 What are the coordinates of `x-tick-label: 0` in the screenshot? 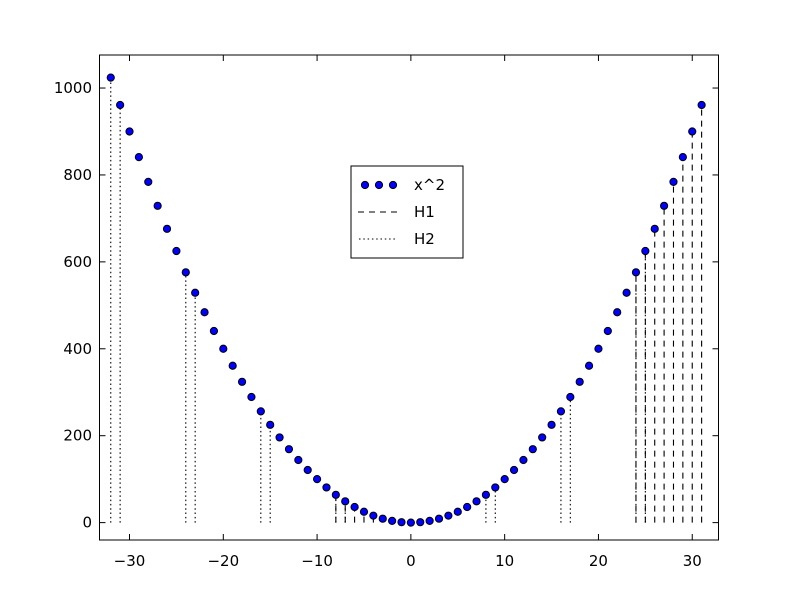 It's located at (411, 561).